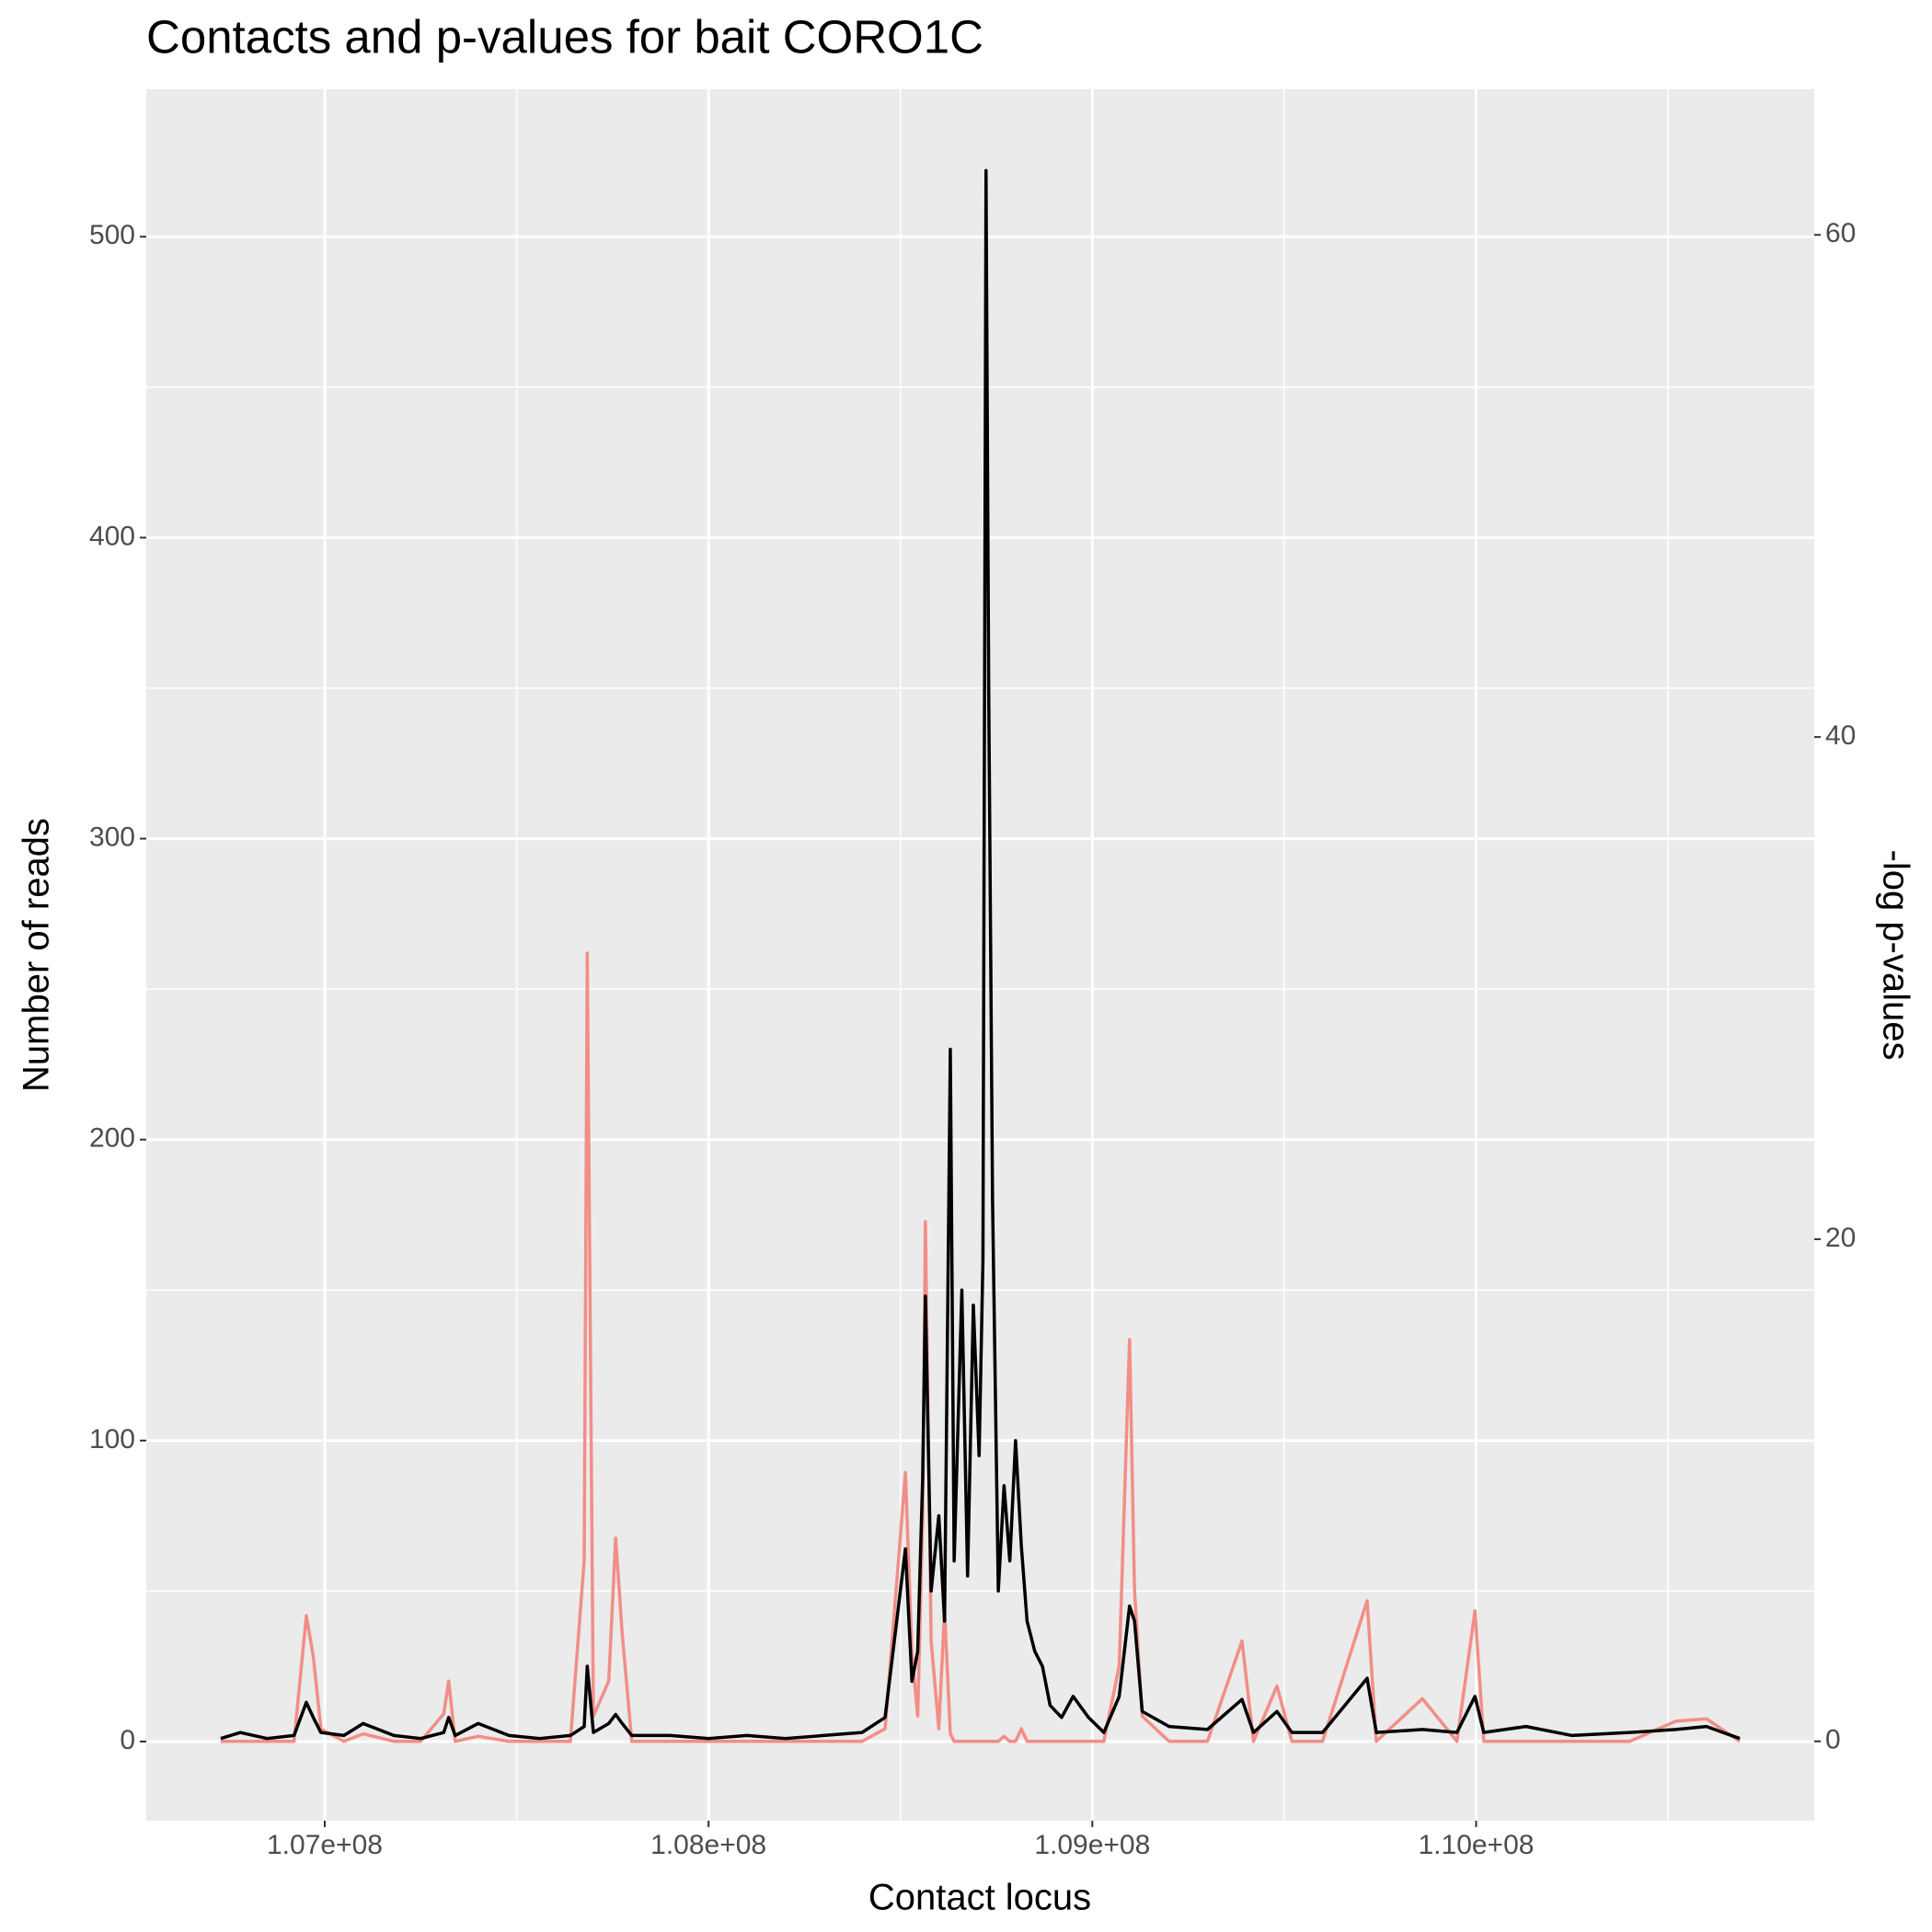 The height and width of the screenshot is (1932, 1932). I want to click on y-tick-label: 400, so click(112, 536).